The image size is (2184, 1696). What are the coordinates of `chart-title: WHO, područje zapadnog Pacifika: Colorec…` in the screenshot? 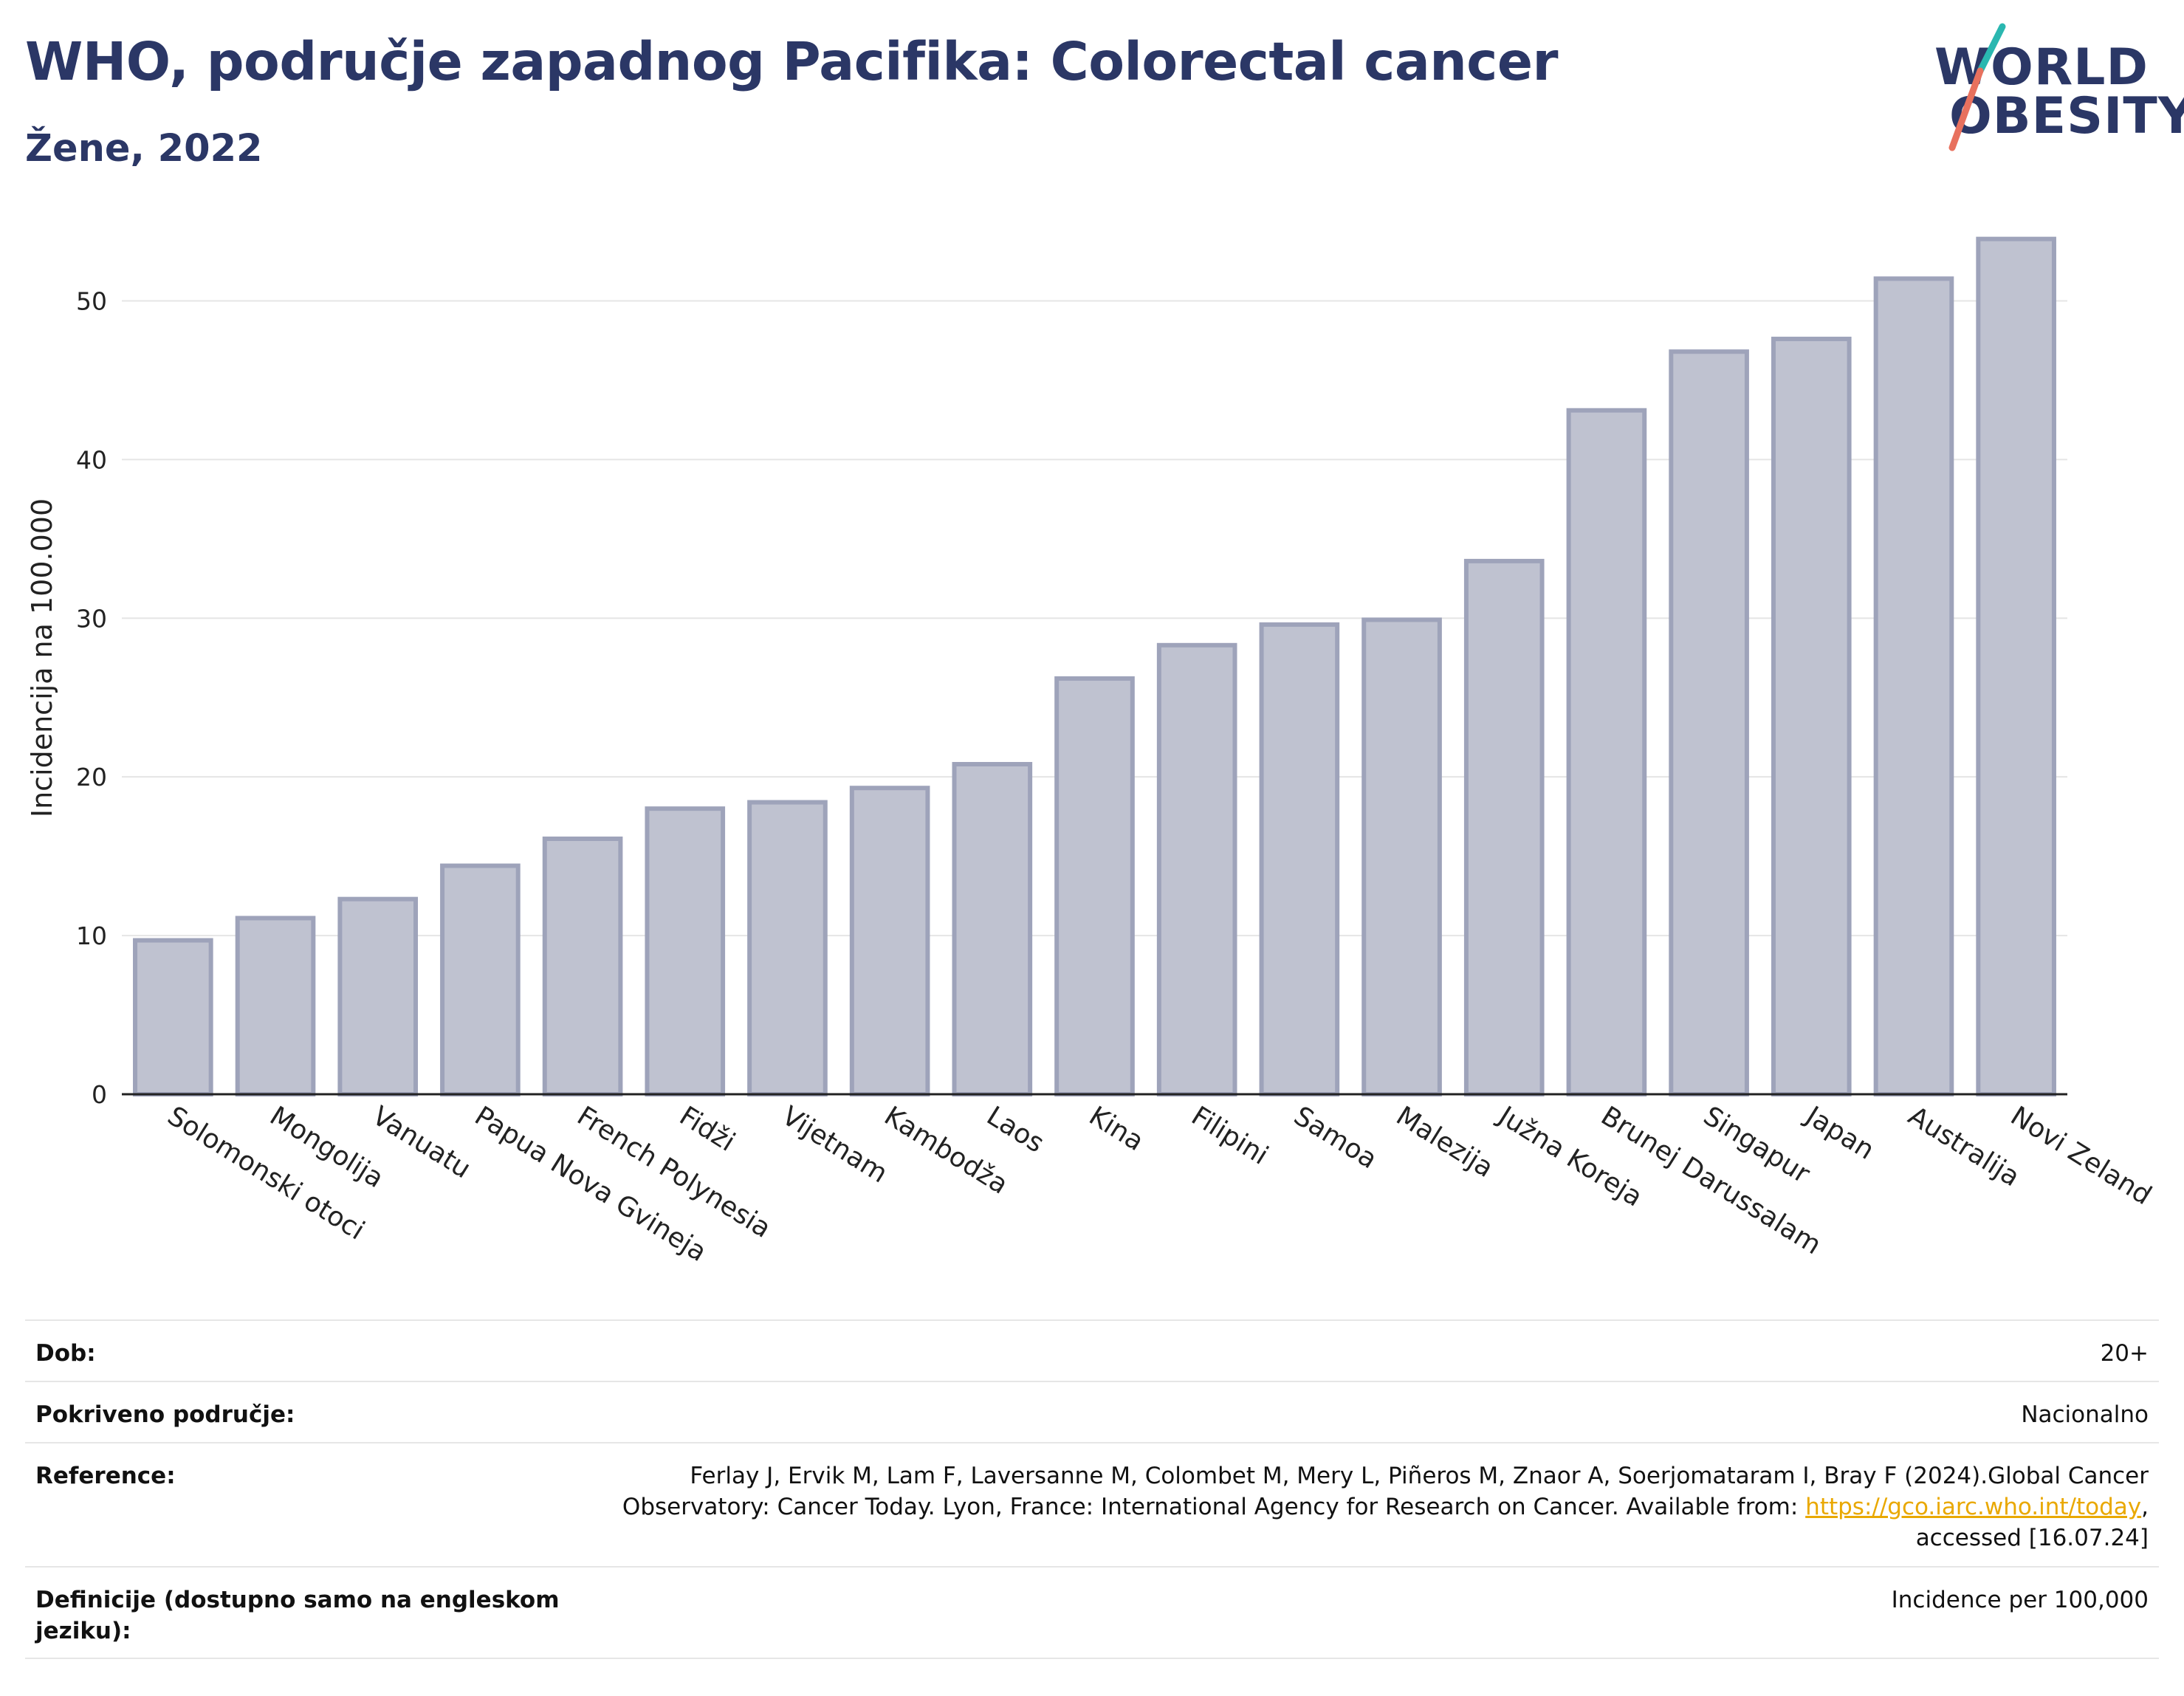 It's located at (792, 61).